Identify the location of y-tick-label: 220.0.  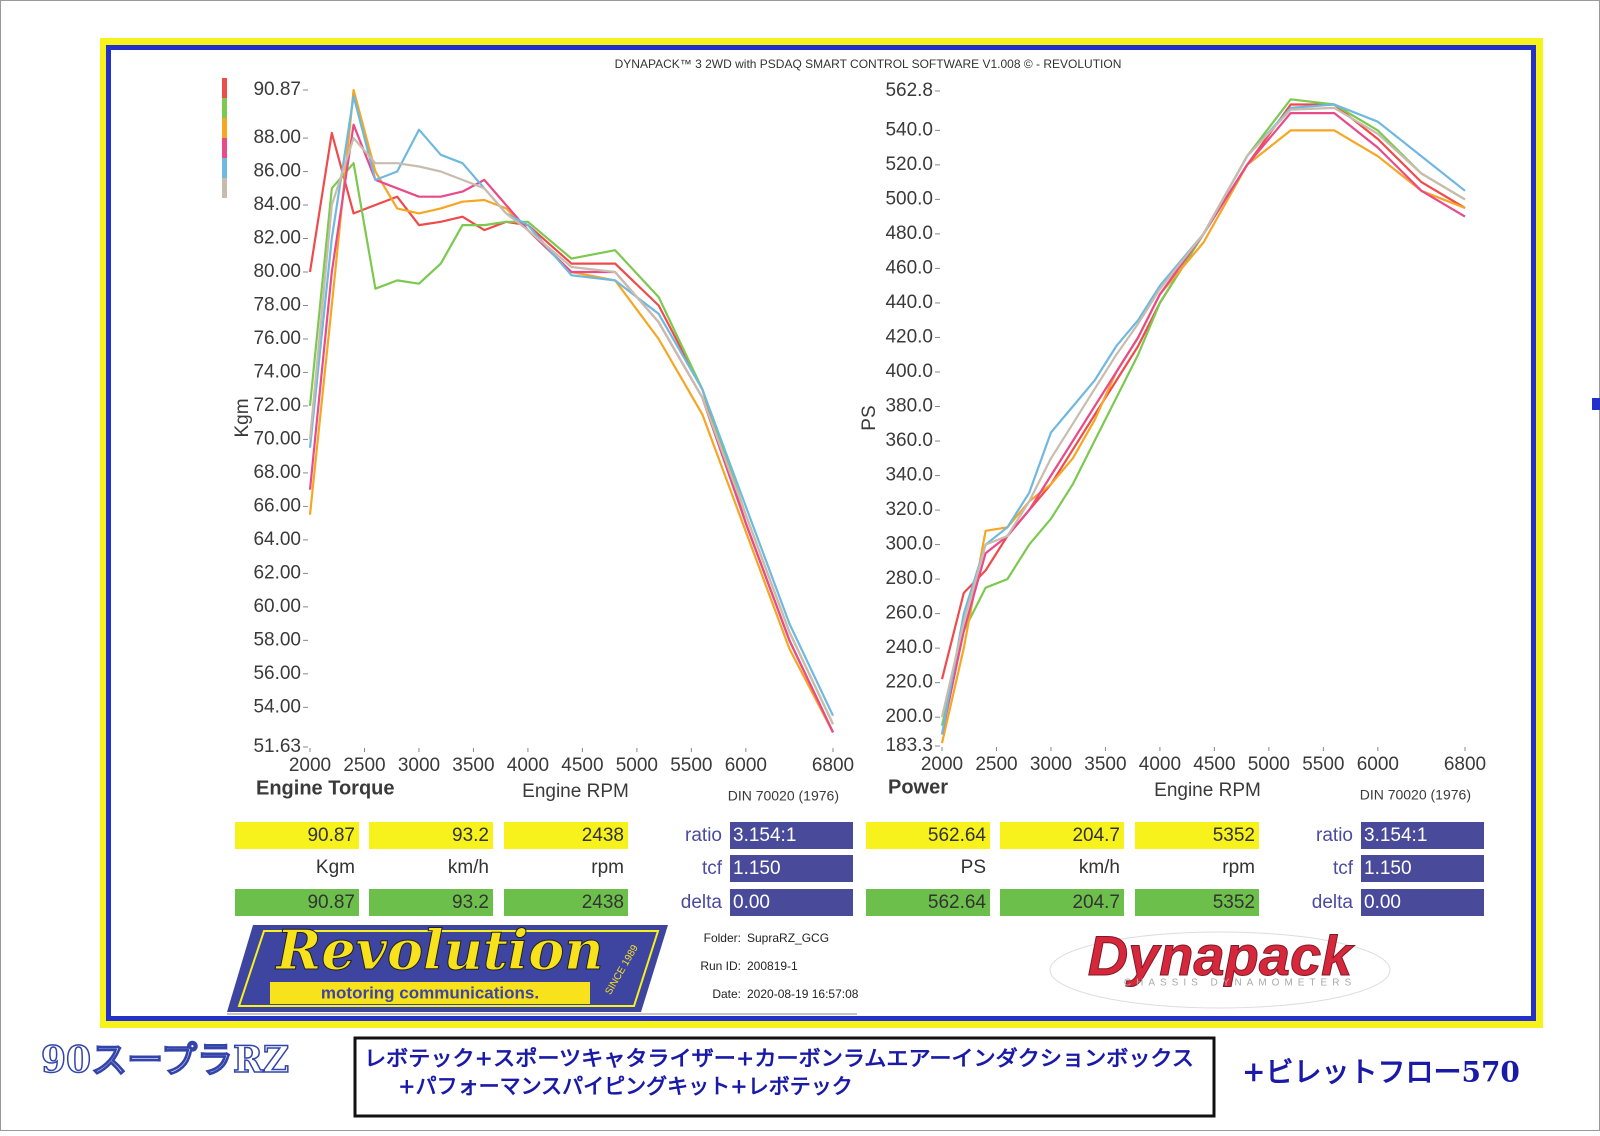
(909, 682).